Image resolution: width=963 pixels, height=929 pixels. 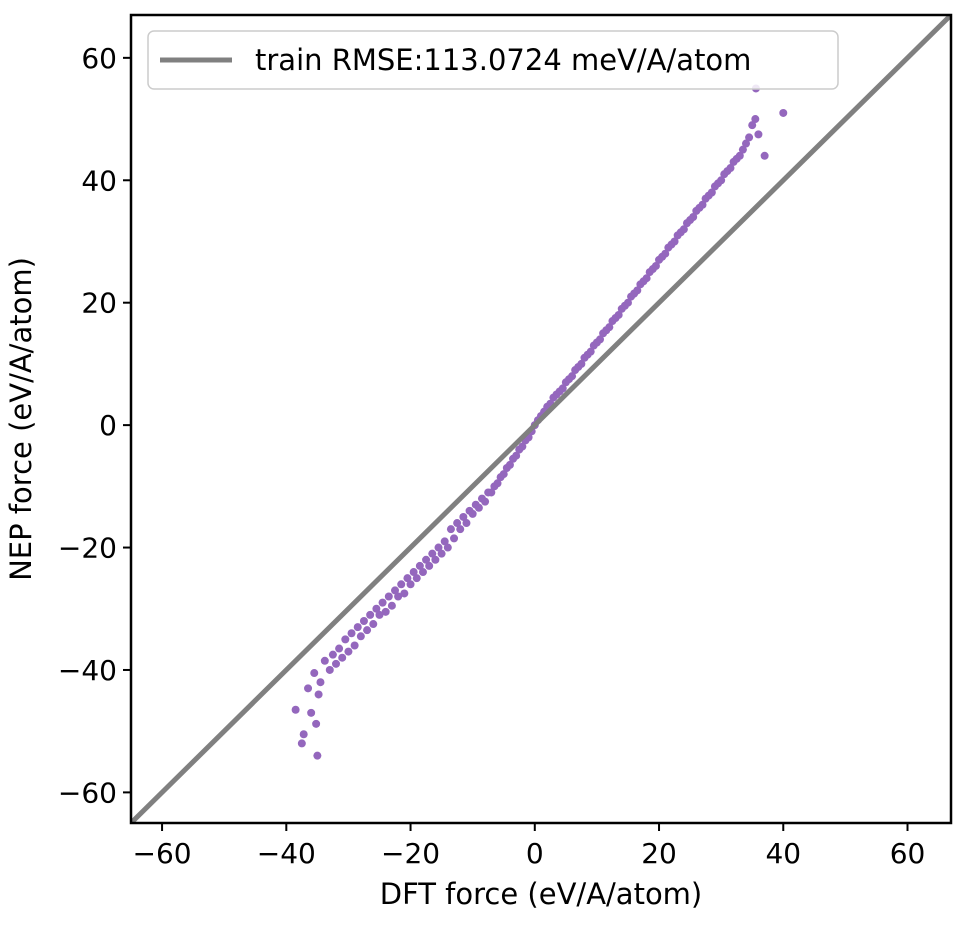 What do you see at coordinates (659, 853) in the screenshot?
I see `x-tick-label: 20` at bounding box center [659, 853].